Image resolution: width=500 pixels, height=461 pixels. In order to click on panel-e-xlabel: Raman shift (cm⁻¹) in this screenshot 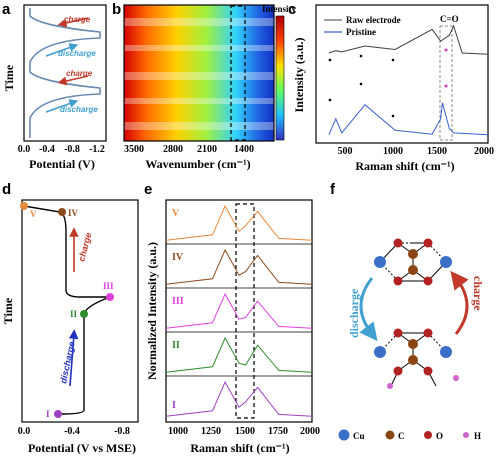, I will do `click(239, 448)`.